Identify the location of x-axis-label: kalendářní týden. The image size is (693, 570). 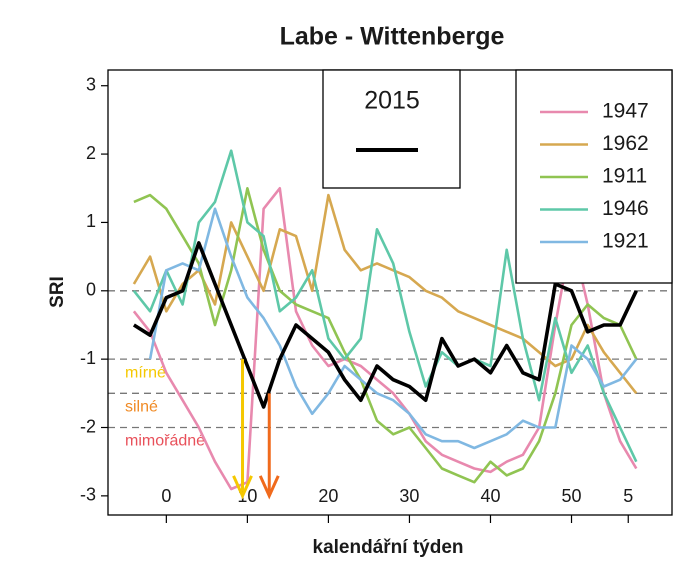
(388, 547).